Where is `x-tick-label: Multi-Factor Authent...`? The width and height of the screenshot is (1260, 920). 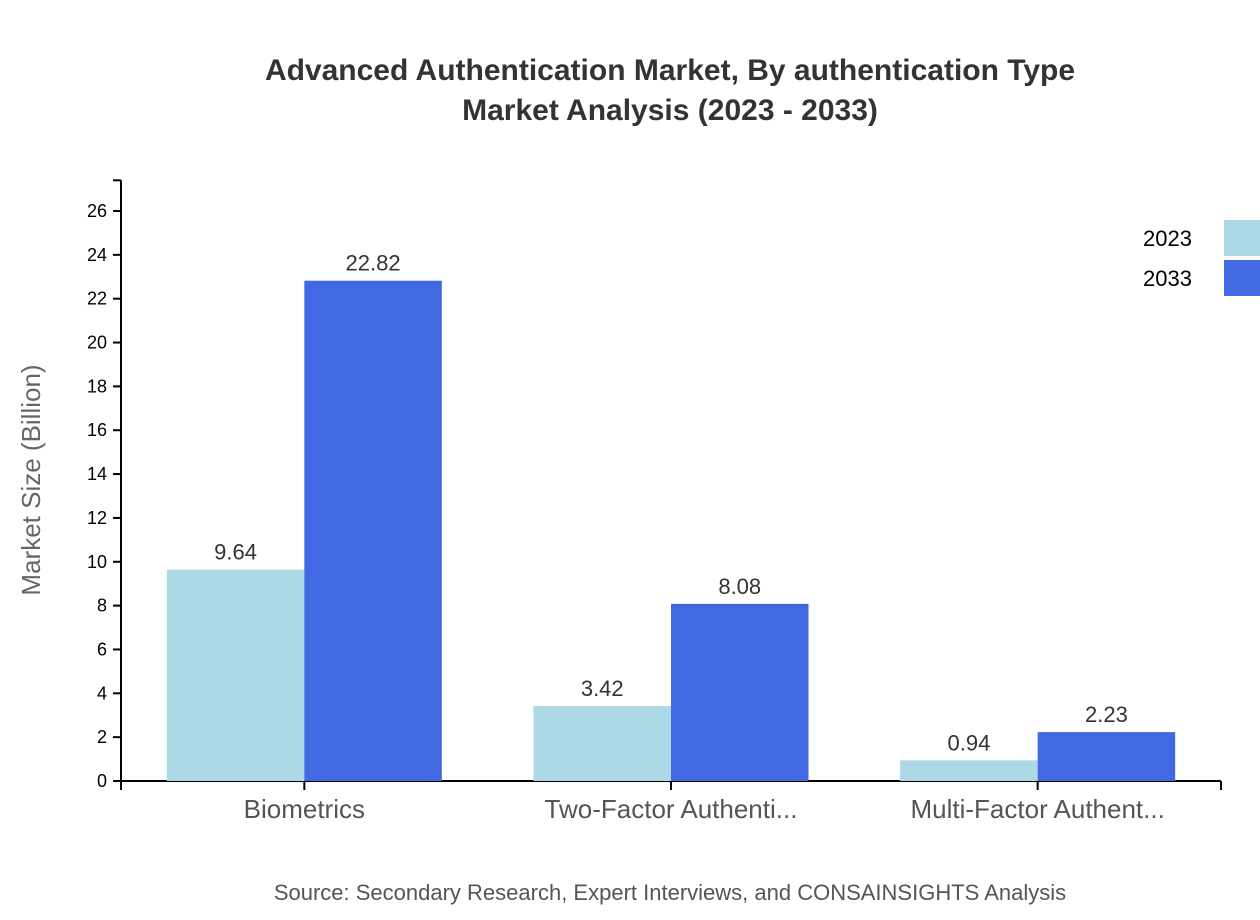
x-tick-label: Multi-Factor Authent... is located at coordinates (1038, 809).